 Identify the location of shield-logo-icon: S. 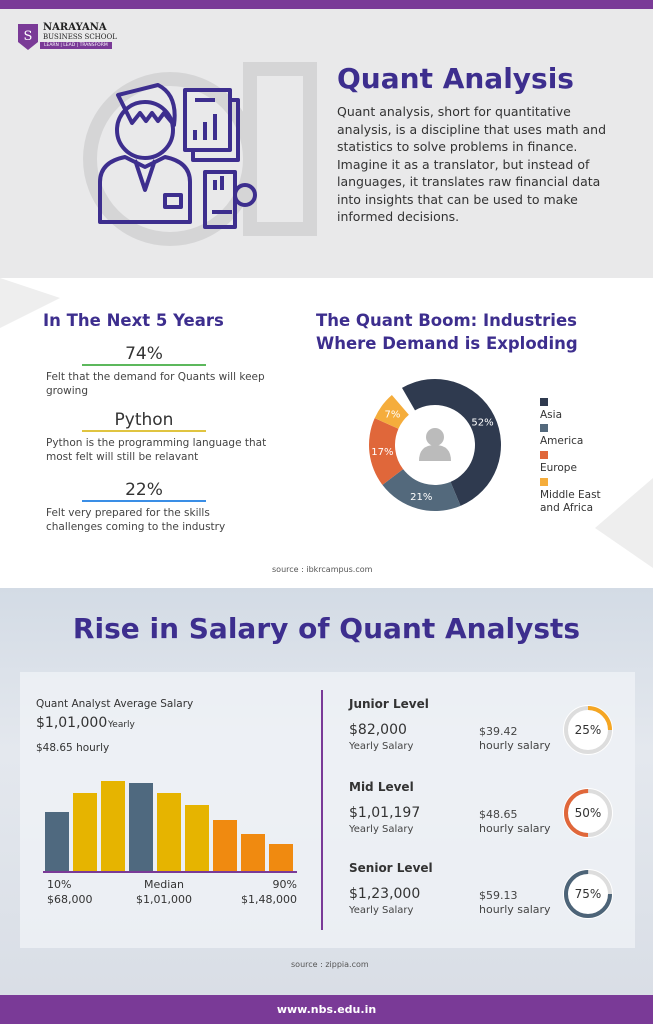
(28, 37).